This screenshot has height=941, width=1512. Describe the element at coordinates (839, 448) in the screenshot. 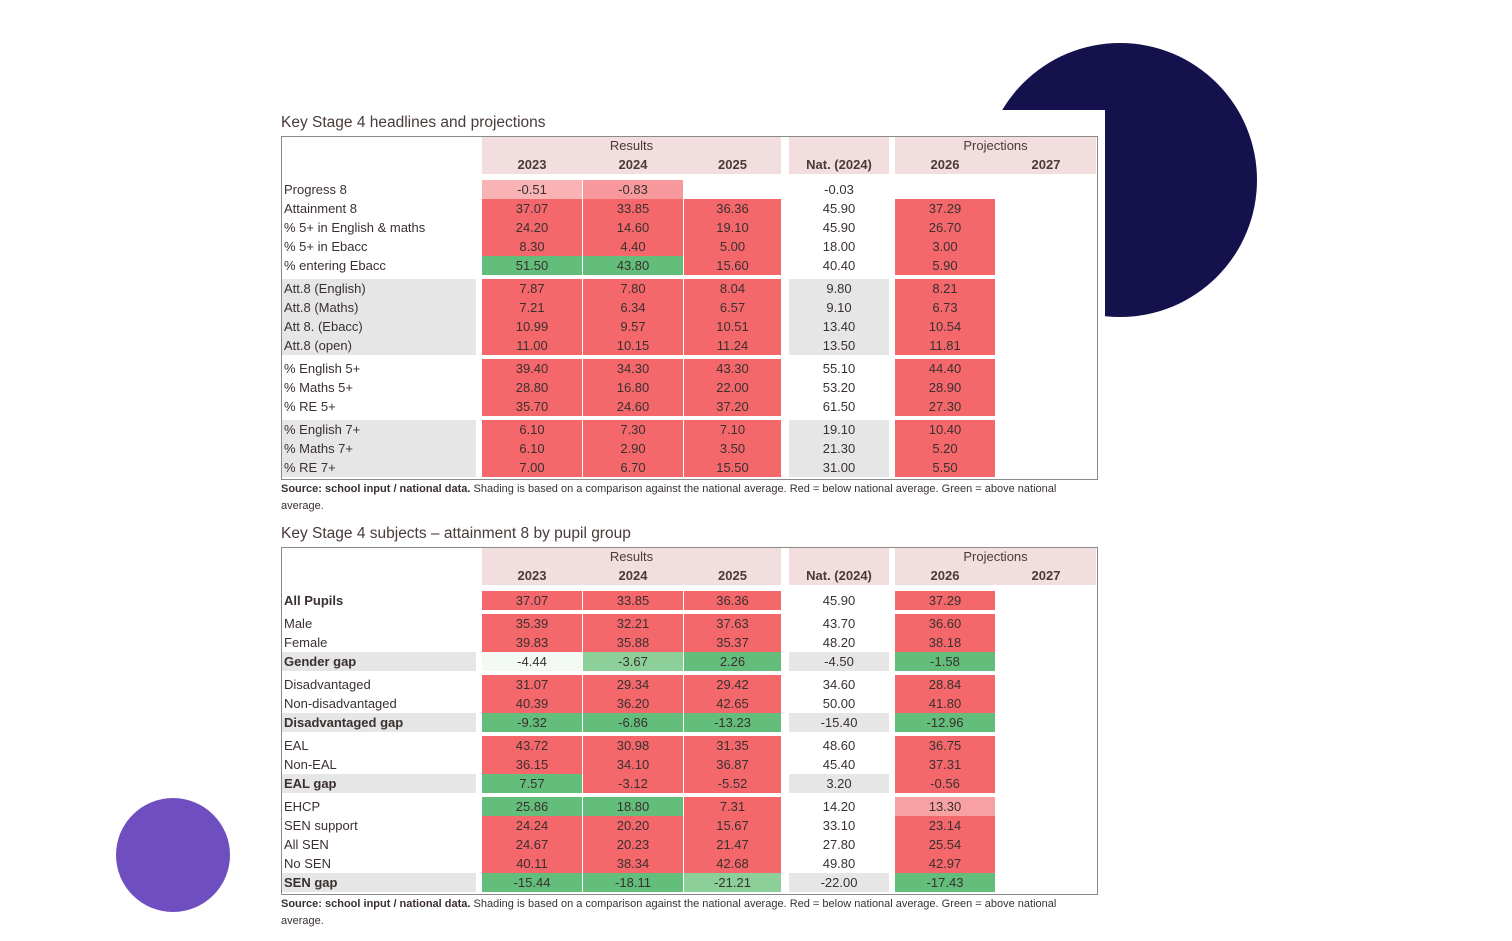

I see `value-cell: 21.30` at that location.